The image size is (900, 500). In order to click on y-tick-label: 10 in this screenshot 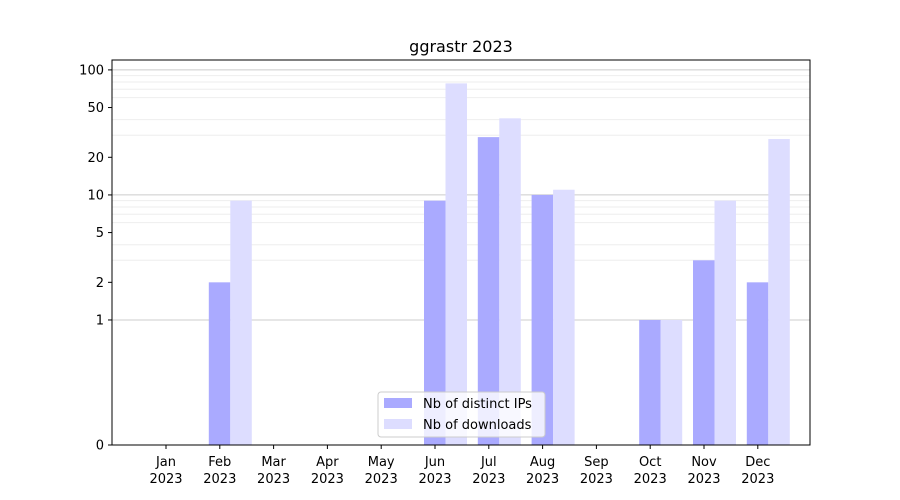, I will do `click(95, 195)`.